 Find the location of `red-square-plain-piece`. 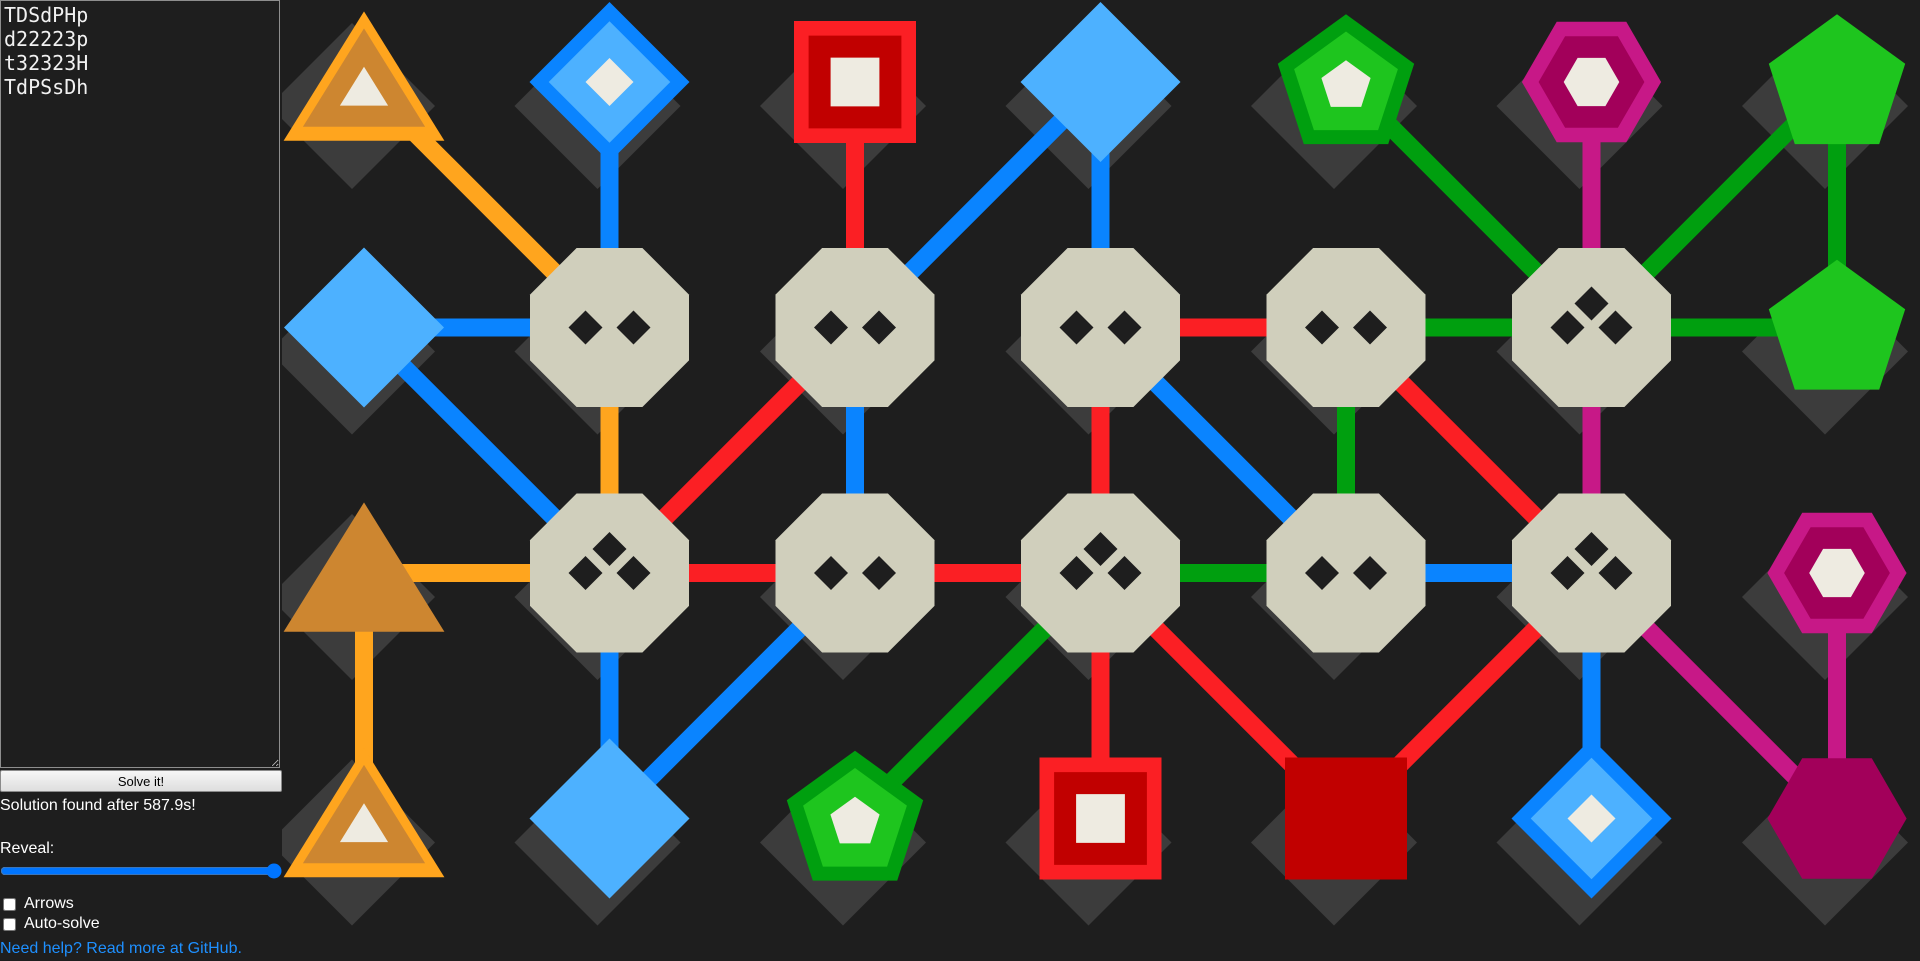

red-square-plain-piece is located at coordinates (1346, 818).